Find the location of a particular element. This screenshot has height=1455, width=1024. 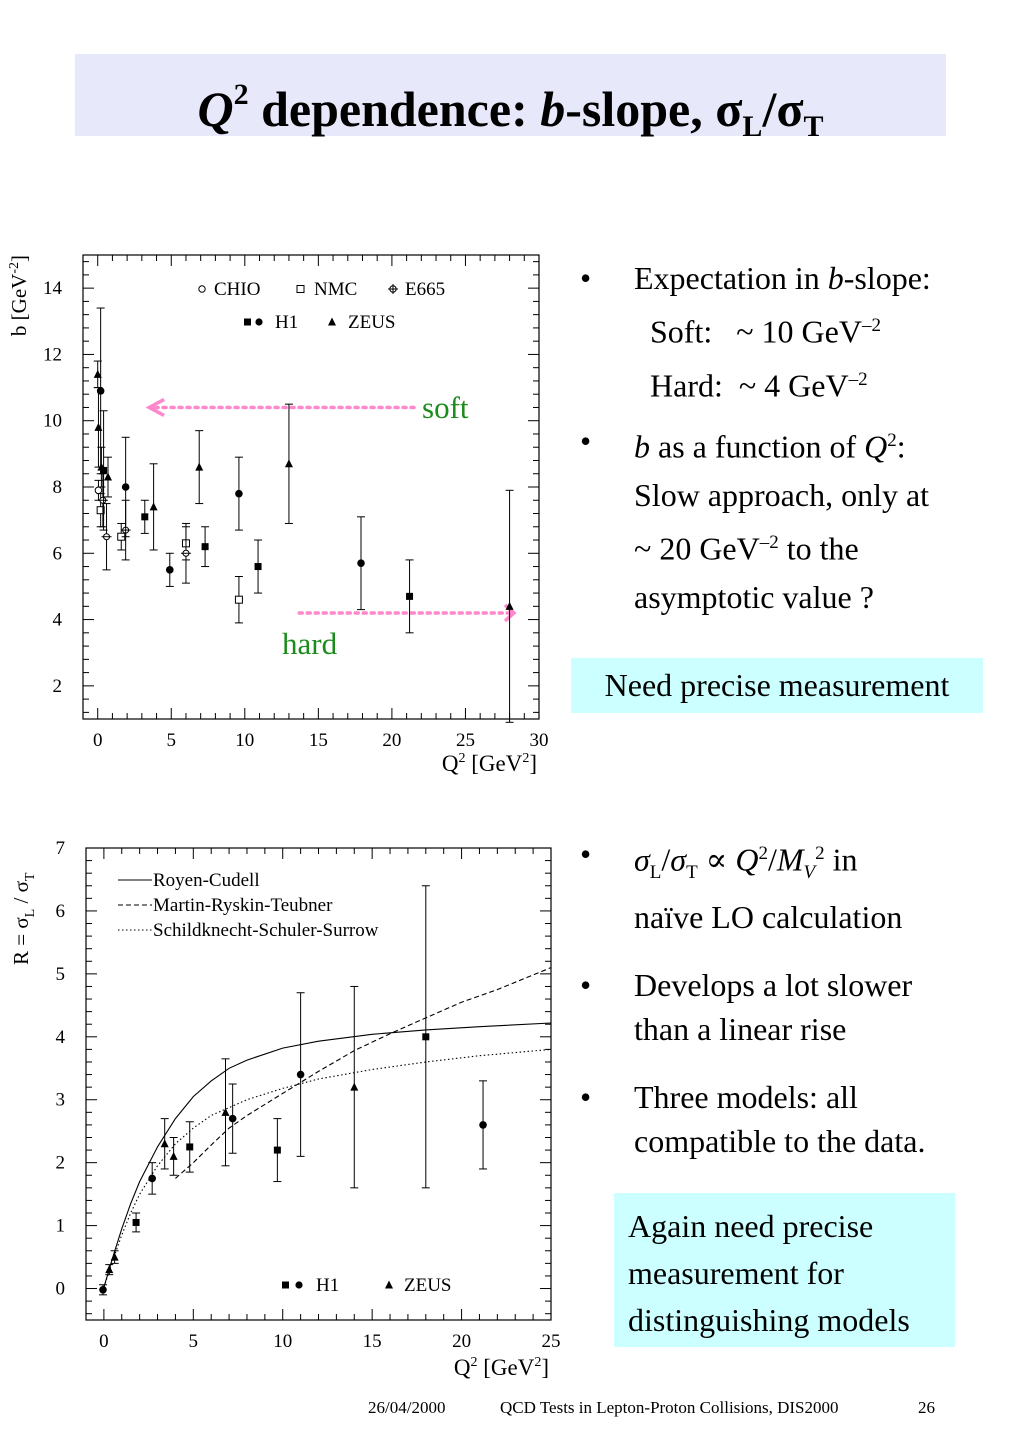

y-tick-label: 14 is located at coordinates (53, 288).